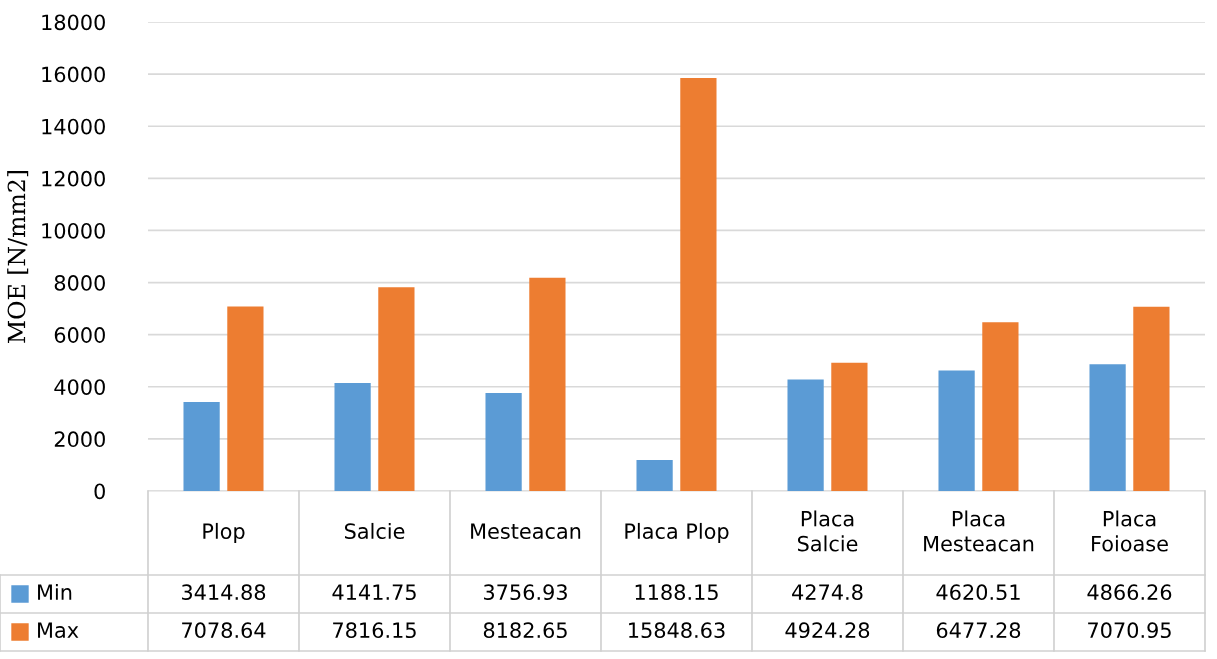 The height and width of the screenshot is (659, 1217). I want to click on y-tick-label: 6000, so click(79, 335).